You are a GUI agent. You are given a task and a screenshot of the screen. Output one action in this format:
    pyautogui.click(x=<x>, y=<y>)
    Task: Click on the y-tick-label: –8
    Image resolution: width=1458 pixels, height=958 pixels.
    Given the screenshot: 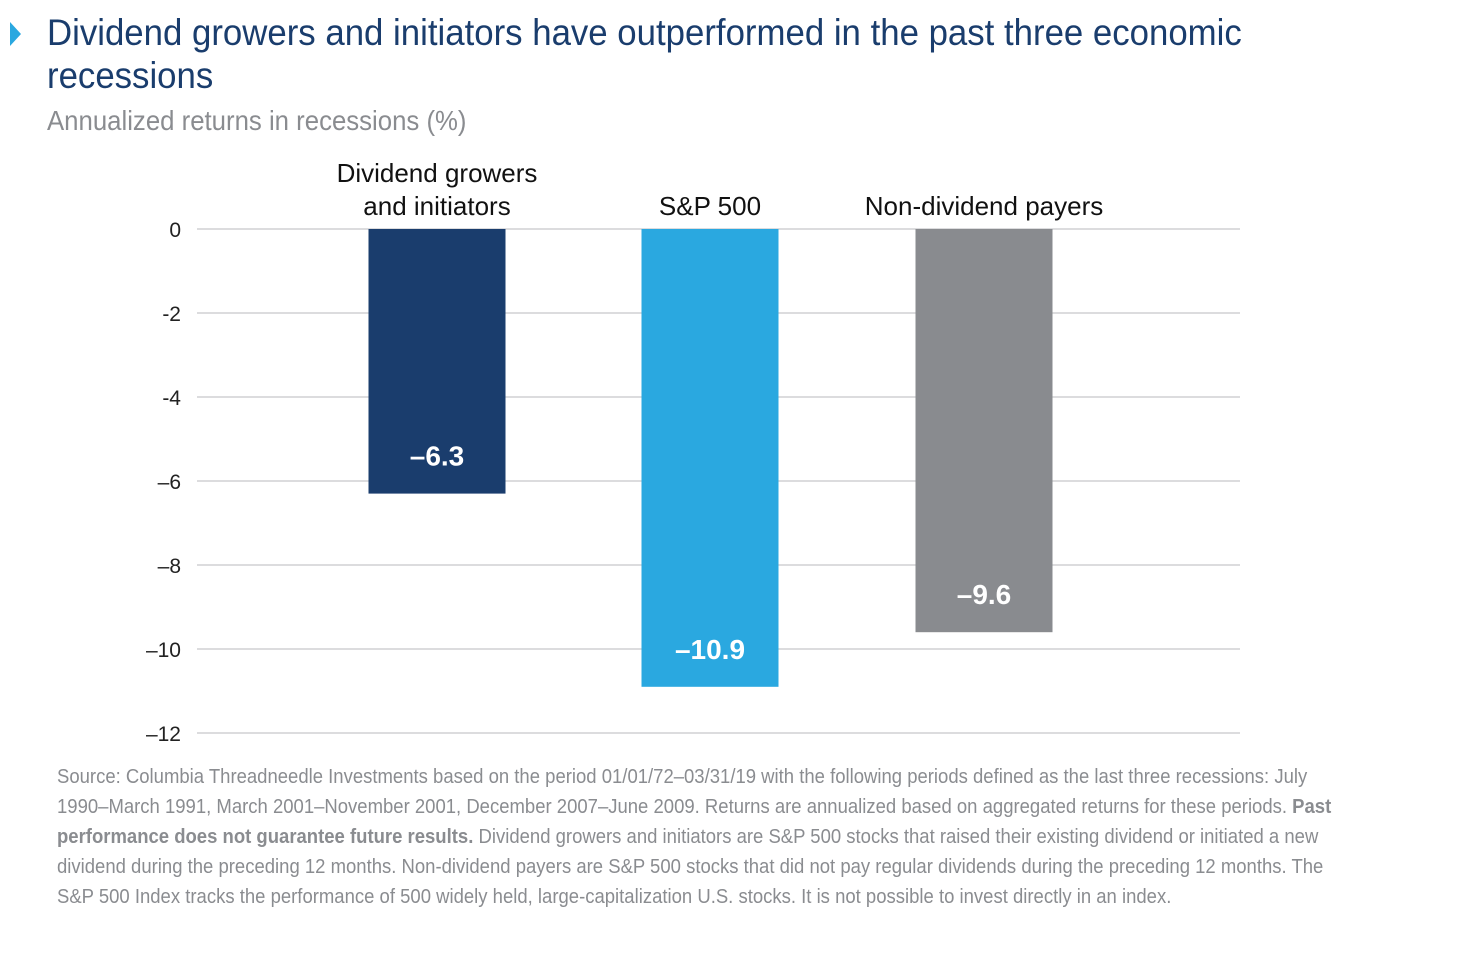 What is the action you would take?
    pyautogui.click(x=169, y=566)
    